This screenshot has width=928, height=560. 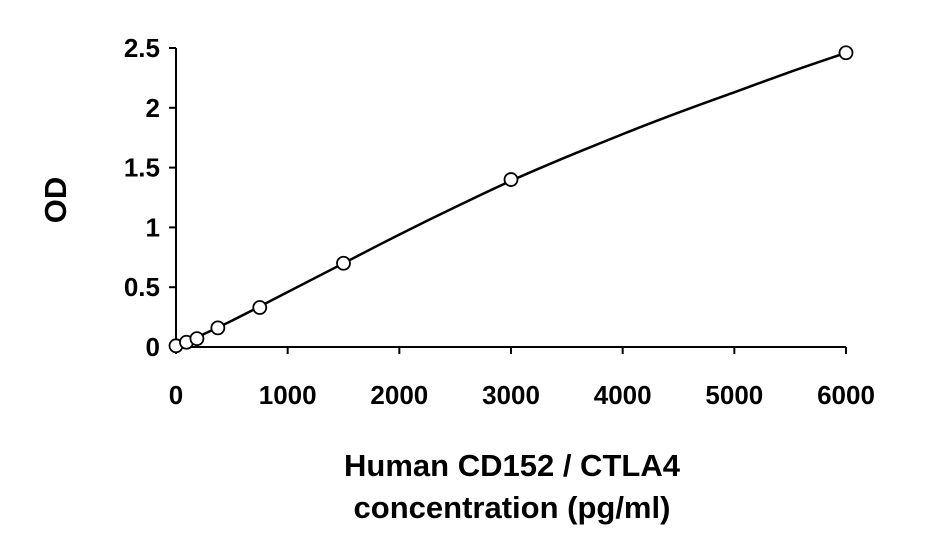 What do you see at coordinates (142, 287) in the screenshot?
I see `y-tick-label: 0.5` at bounding box center [142, 287].